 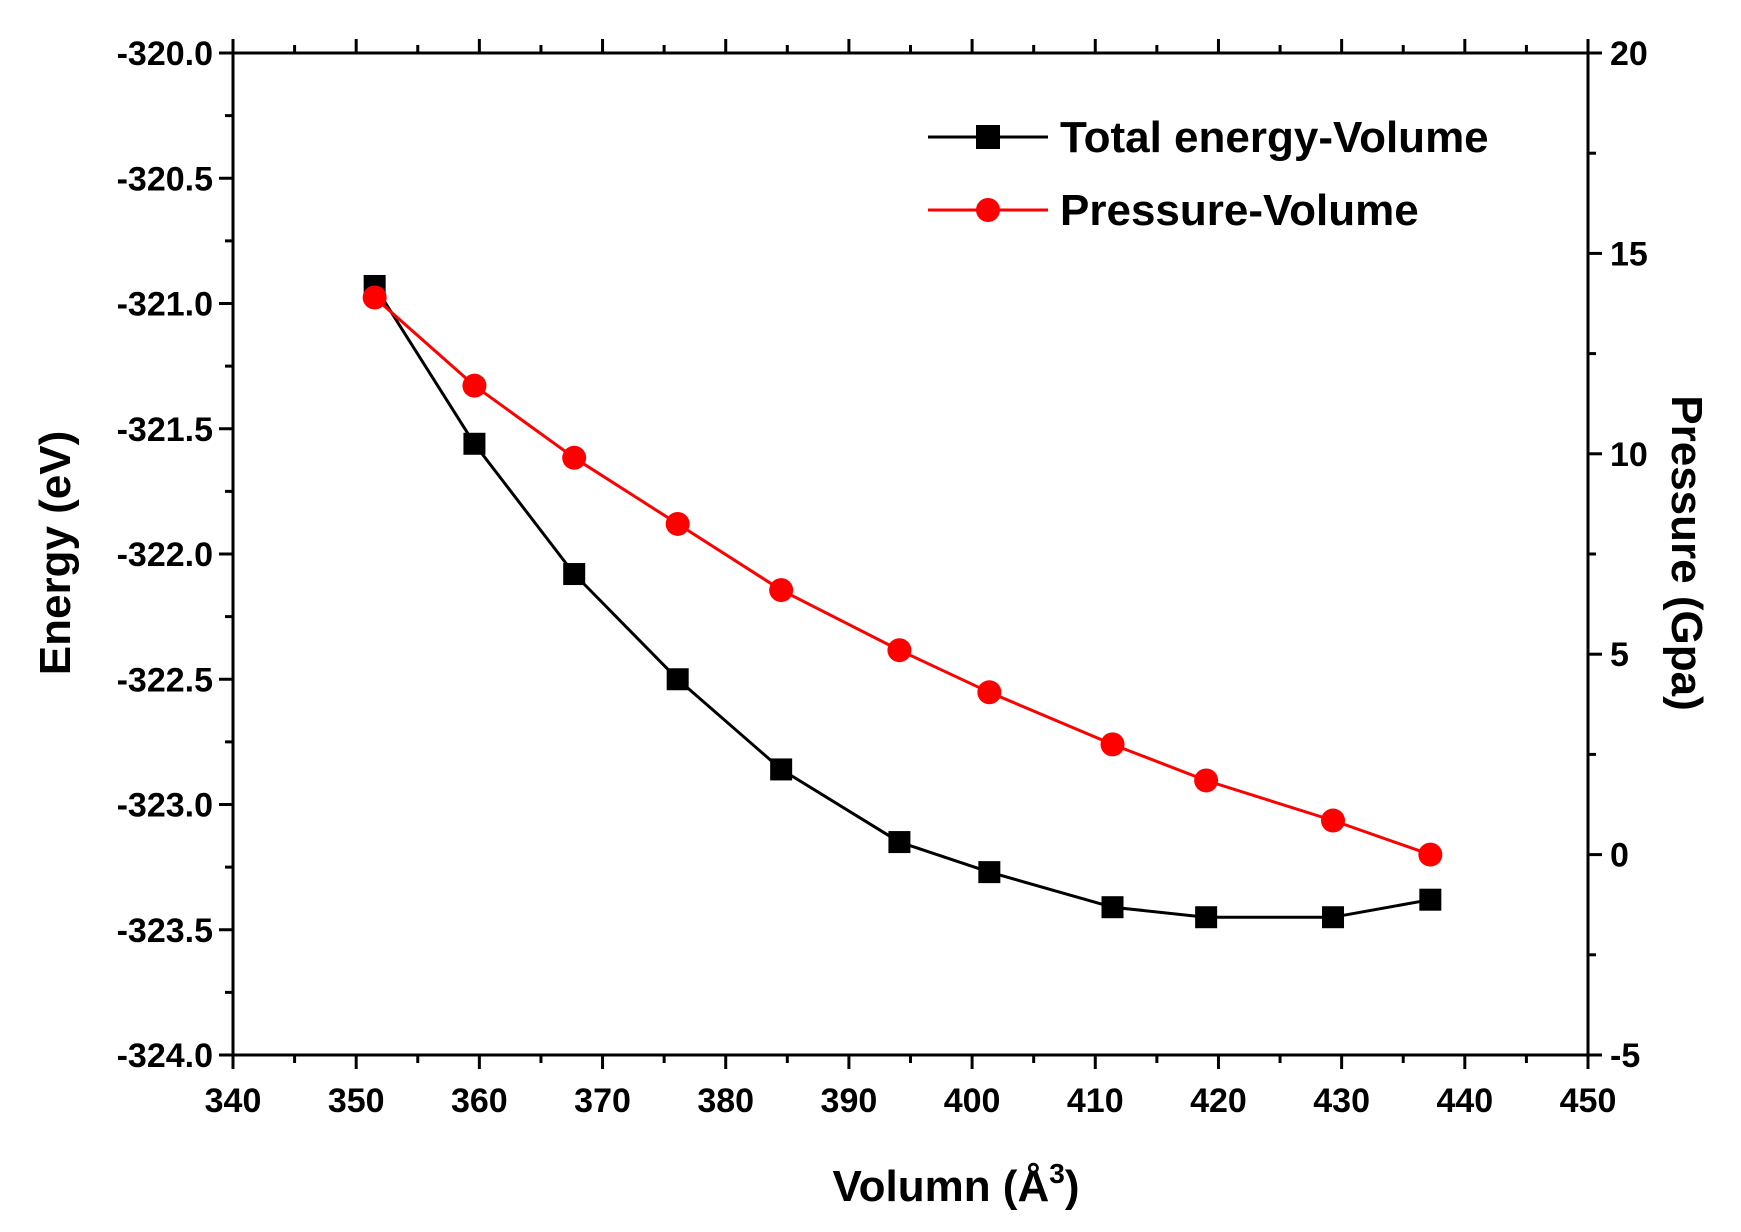 I want to click on x-tick-label-390: 390, so click(x=849, y=1101).